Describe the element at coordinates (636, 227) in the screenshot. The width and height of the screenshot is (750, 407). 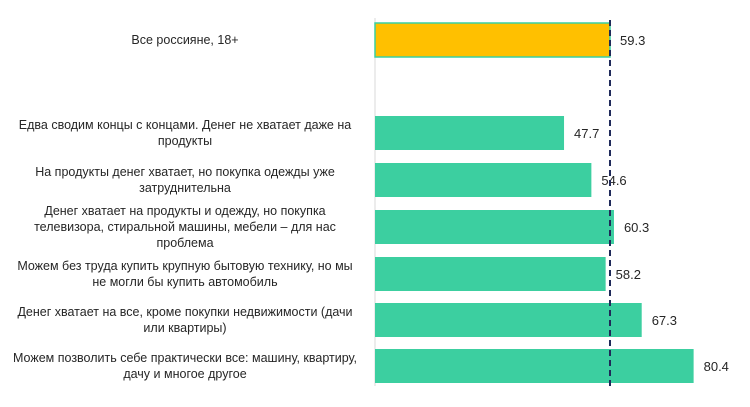
I see `value-label: 60.3` at that location.